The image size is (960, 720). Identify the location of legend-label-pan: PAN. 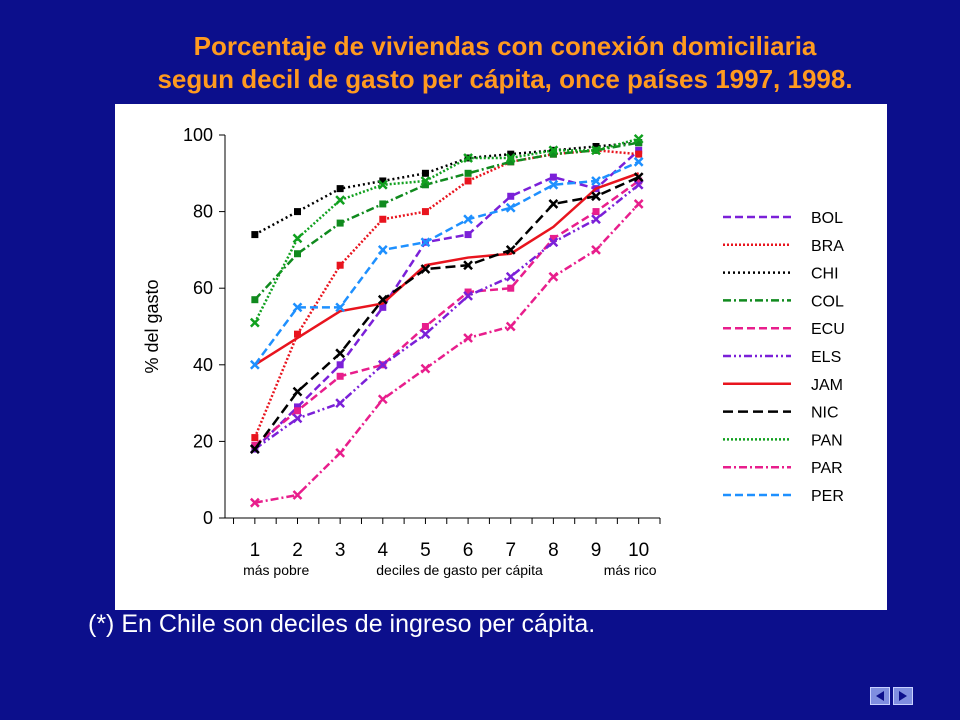
(827, 440).